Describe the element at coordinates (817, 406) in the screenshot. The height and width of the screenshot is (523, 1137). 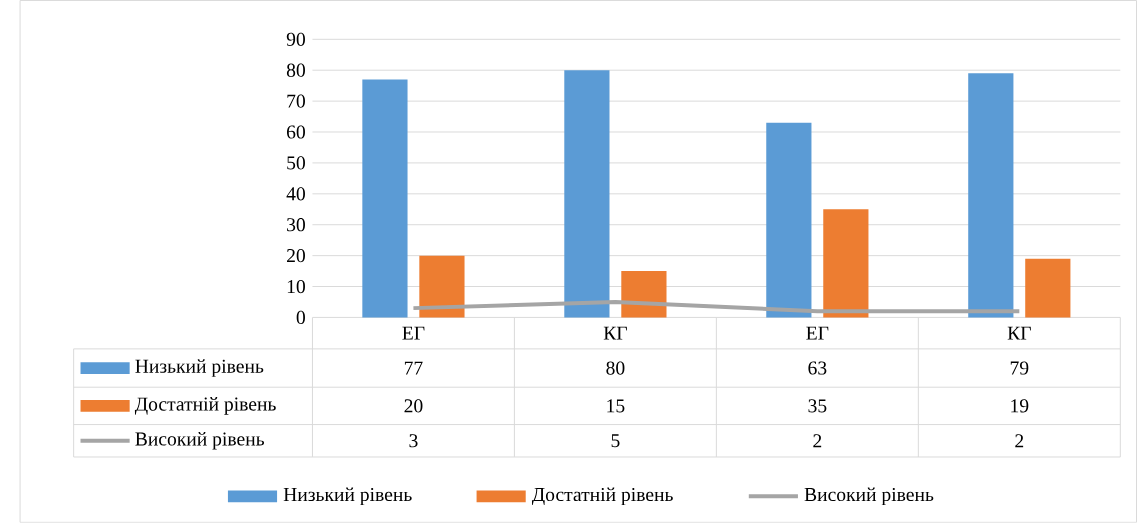
I see `data-label: 35` at that location.